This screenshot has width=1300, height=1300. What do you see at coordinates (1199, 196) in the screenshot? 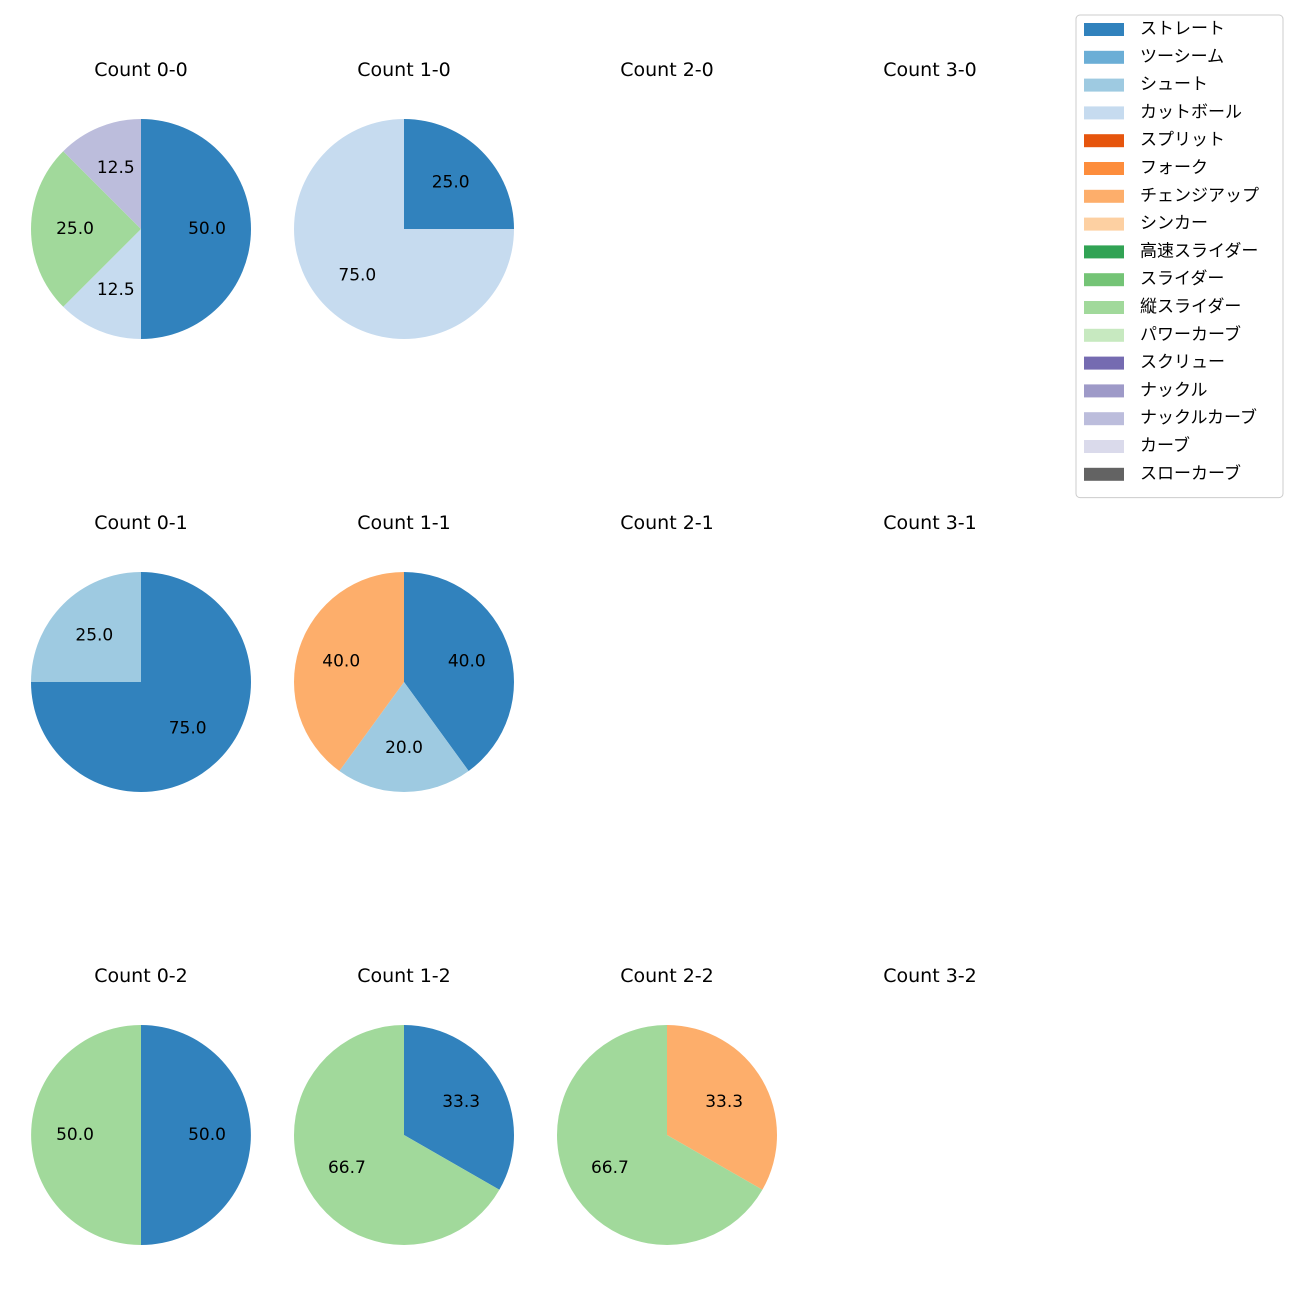
I see `legend-label: チェンジアップ` at bounding box center [1199, 196].